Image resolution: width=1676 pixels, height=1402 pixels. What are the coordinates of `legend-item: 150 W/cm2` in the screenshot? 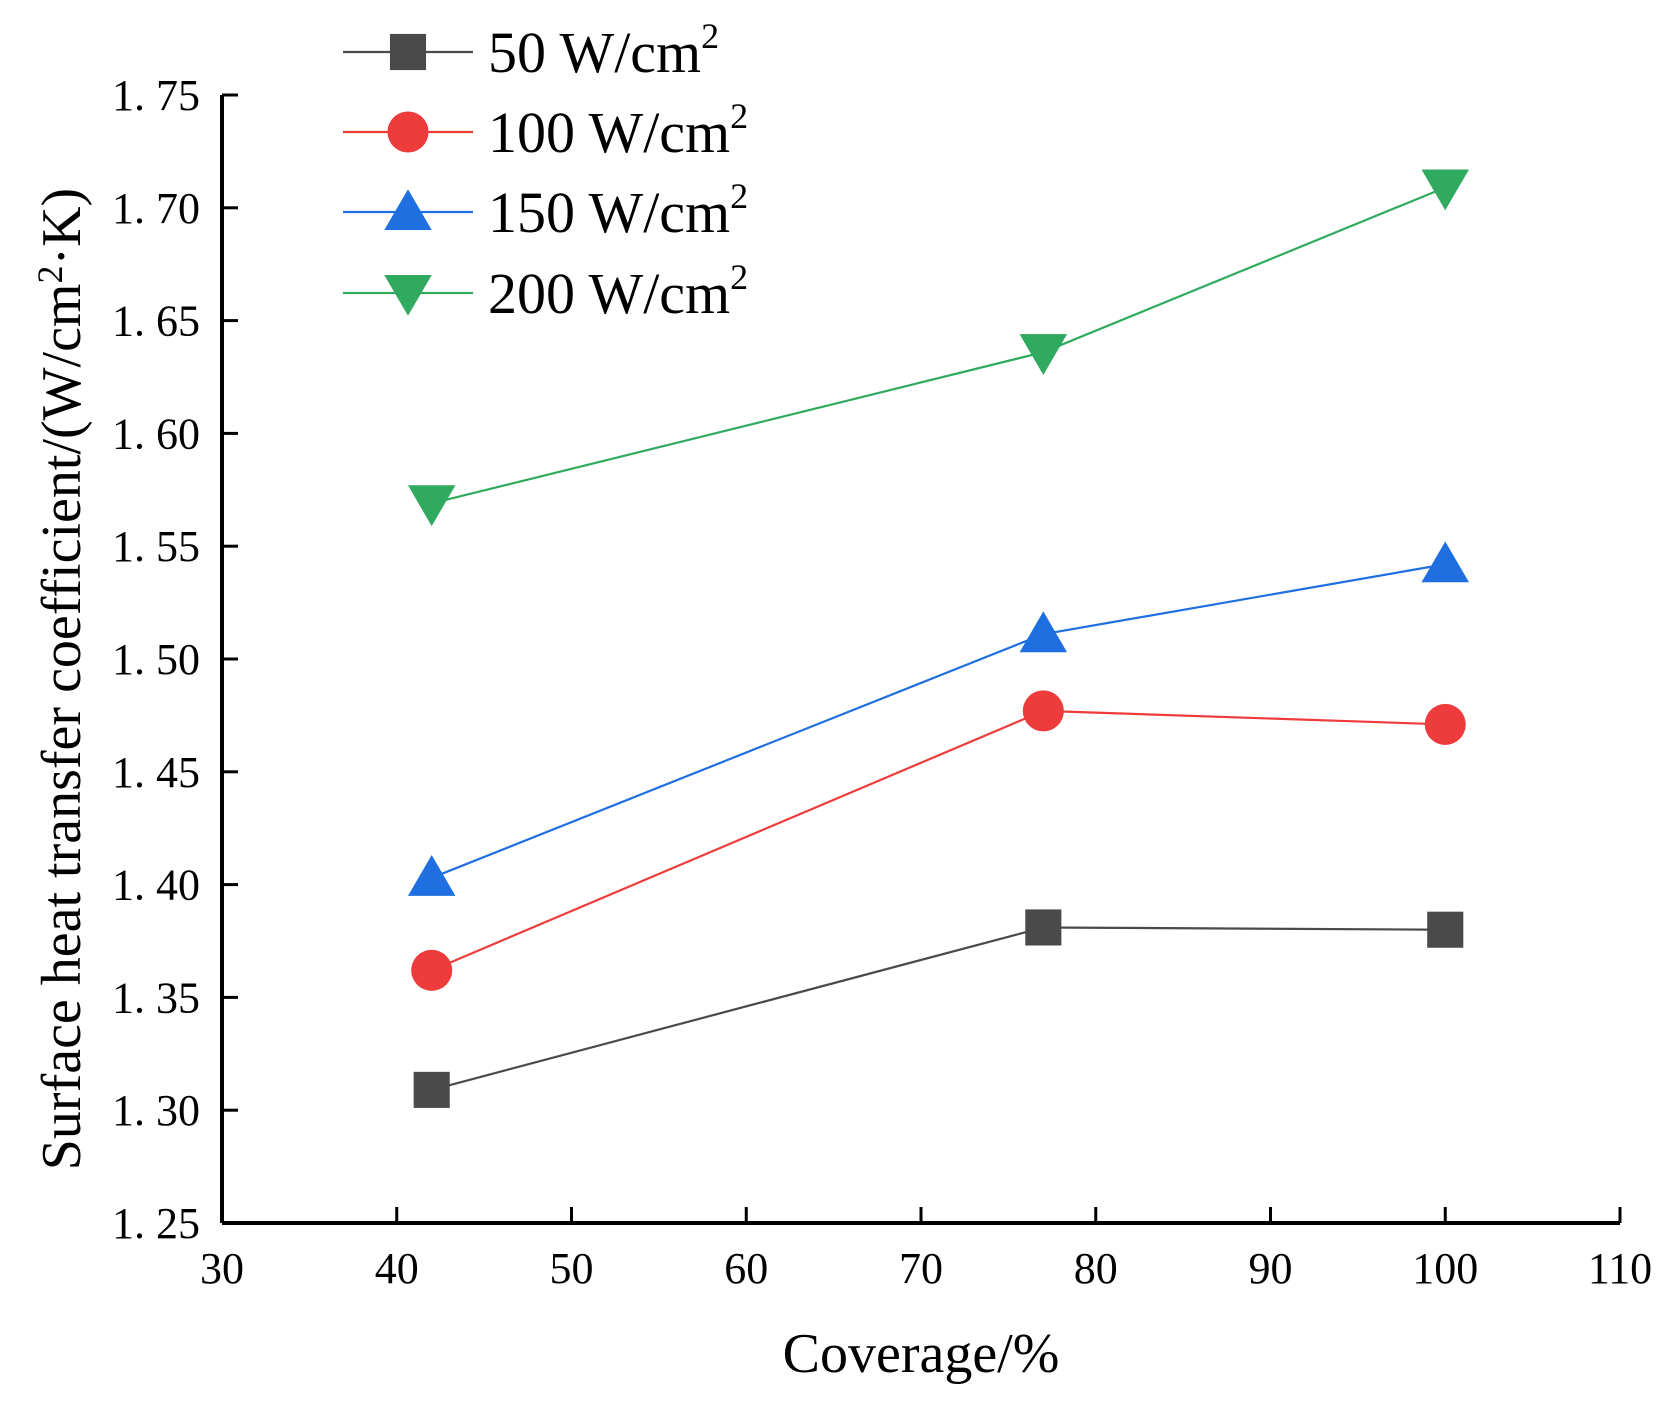 It's located at (545, 210).